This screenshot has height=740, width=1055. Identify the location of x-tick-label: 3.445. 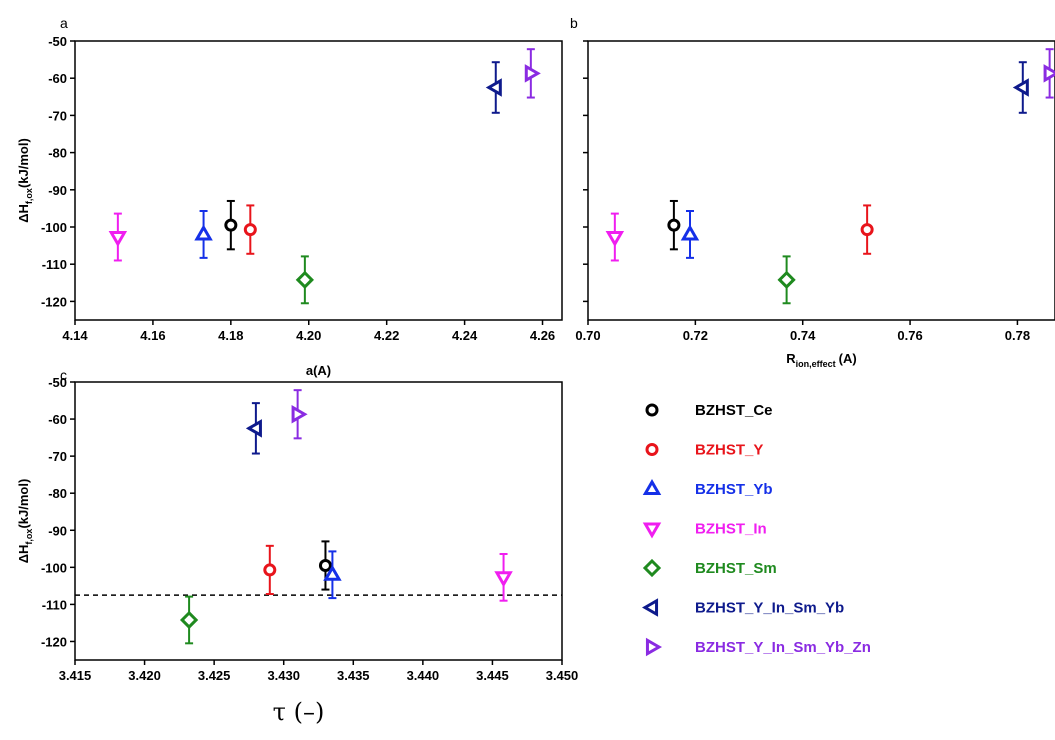
(492, 675).